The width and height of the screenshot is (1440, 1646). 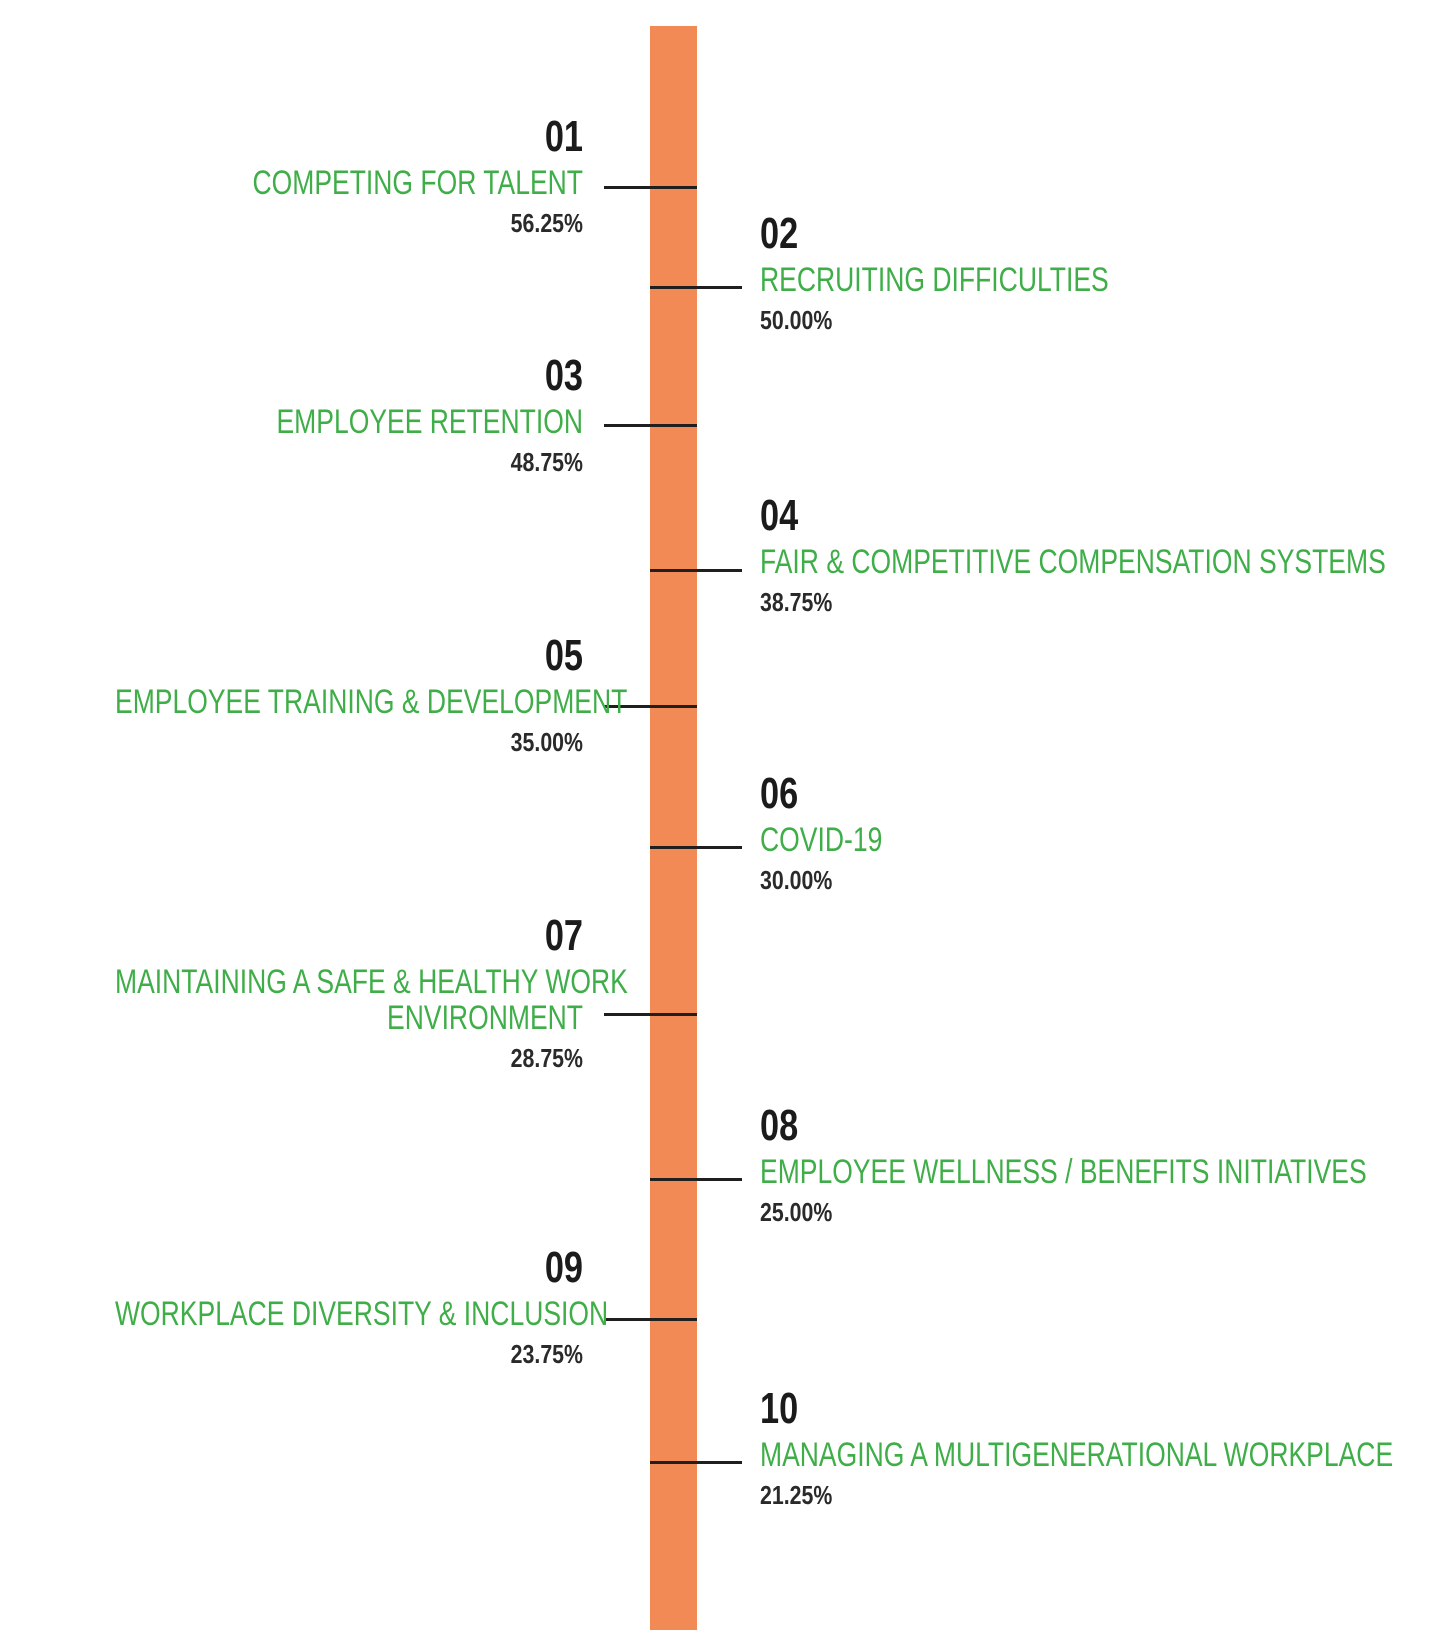 What do you see at coordinates (796, 880) in the screenshot?
I see `entry-percent: 30.00%` at bounding box center [796, 880].